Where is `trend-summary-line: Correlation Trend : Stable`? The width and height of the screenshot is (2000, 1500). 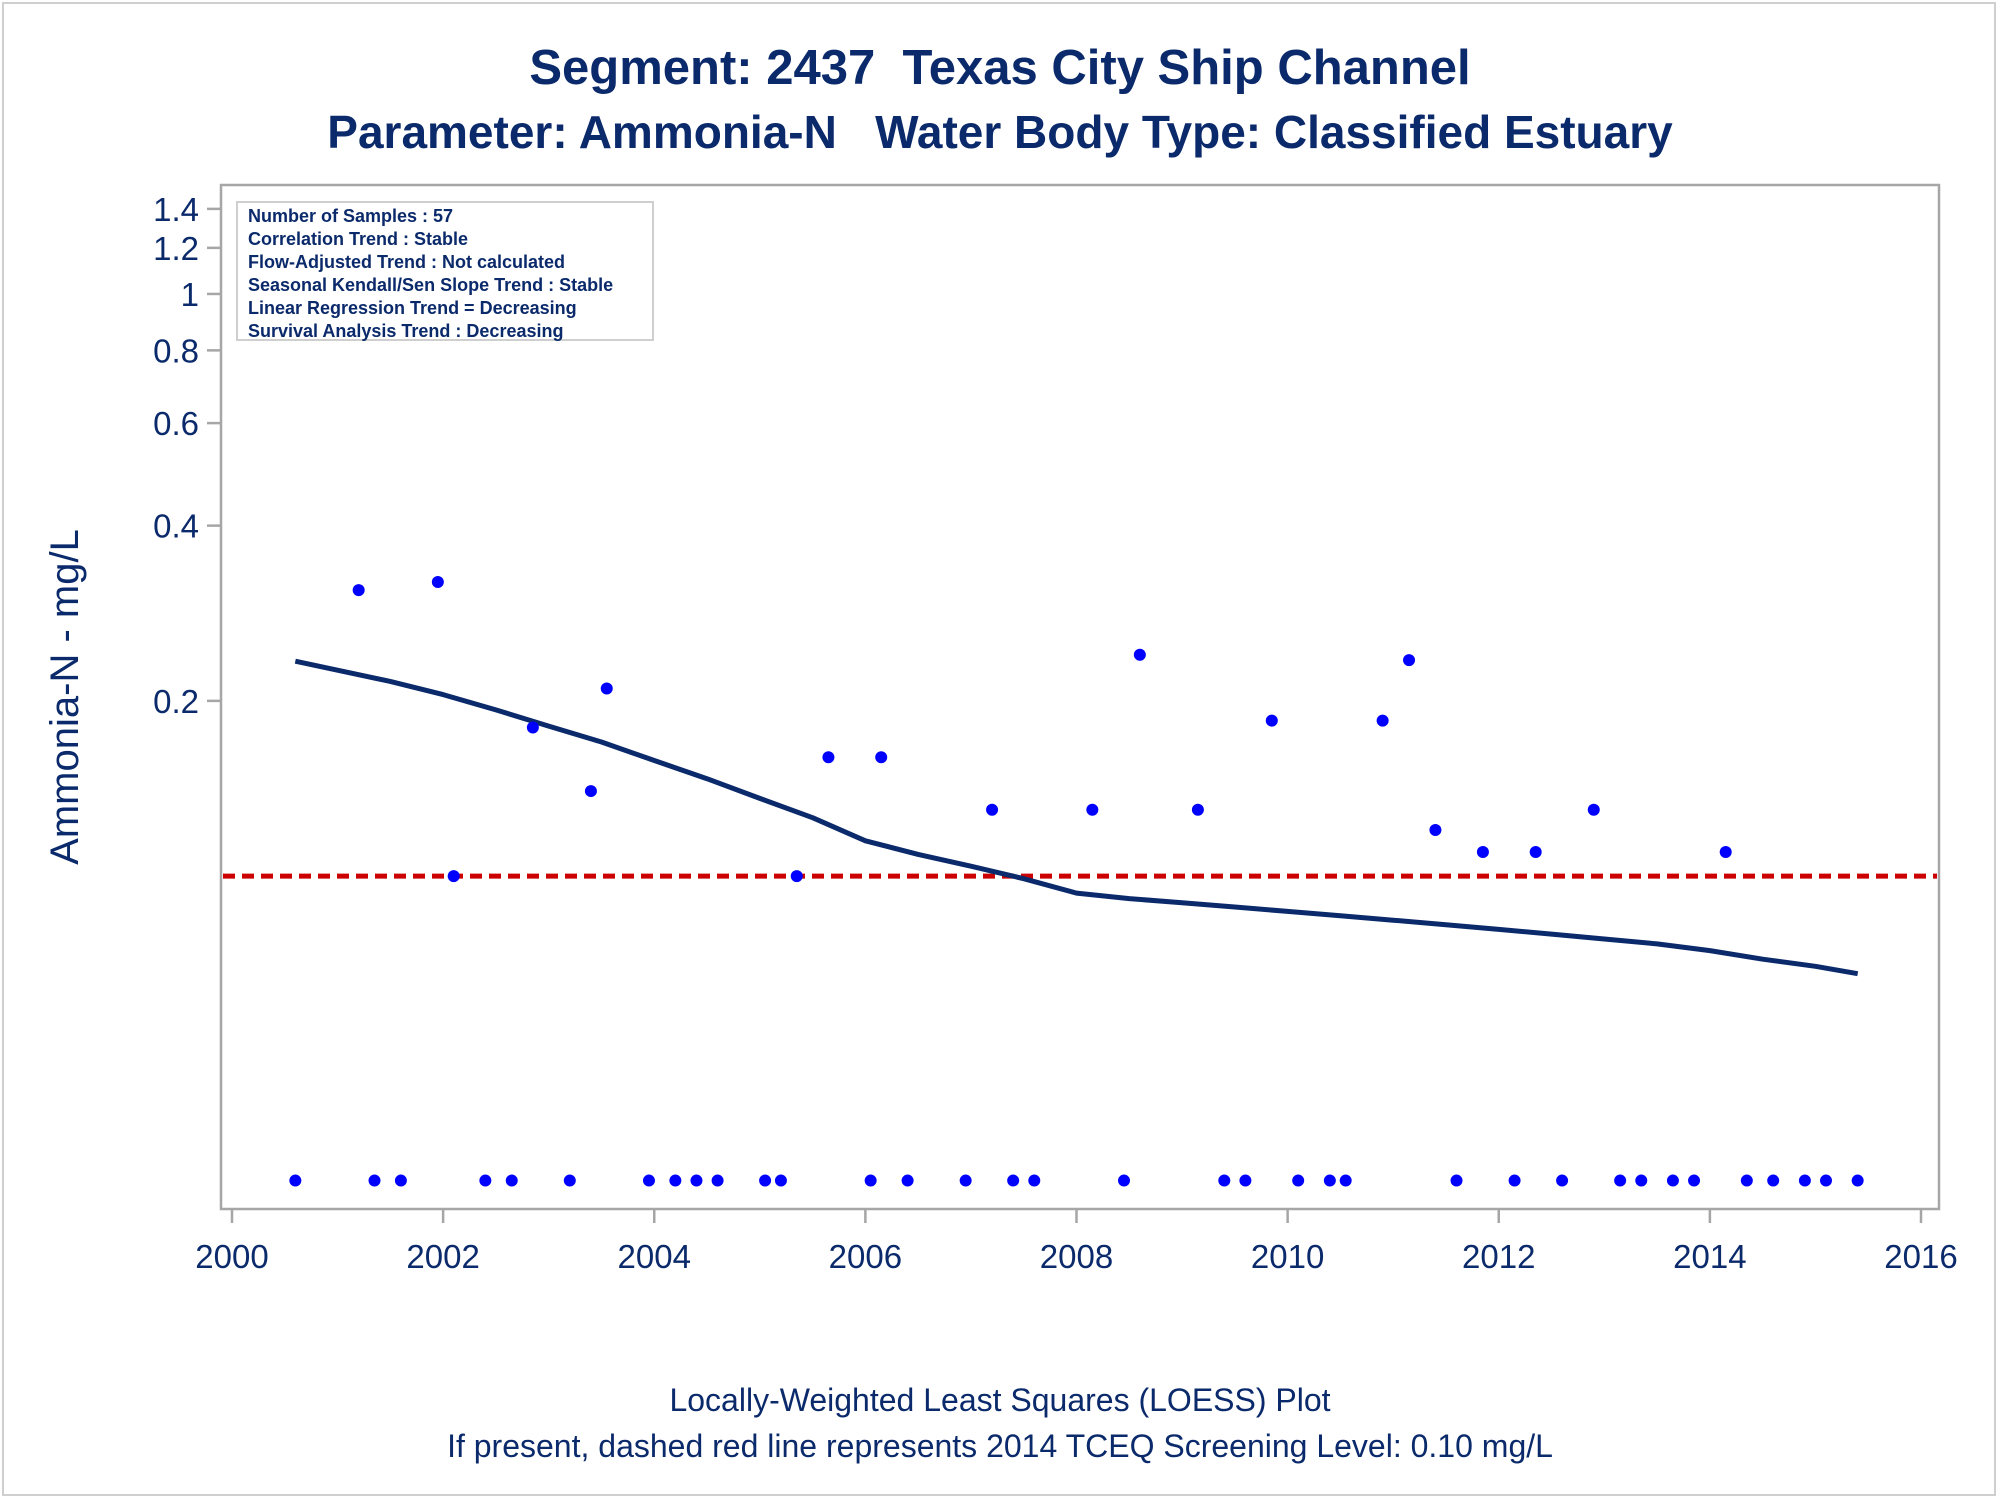
trend-summary-line: Correlation Trend : Stable is located at coordinates (358, 239).